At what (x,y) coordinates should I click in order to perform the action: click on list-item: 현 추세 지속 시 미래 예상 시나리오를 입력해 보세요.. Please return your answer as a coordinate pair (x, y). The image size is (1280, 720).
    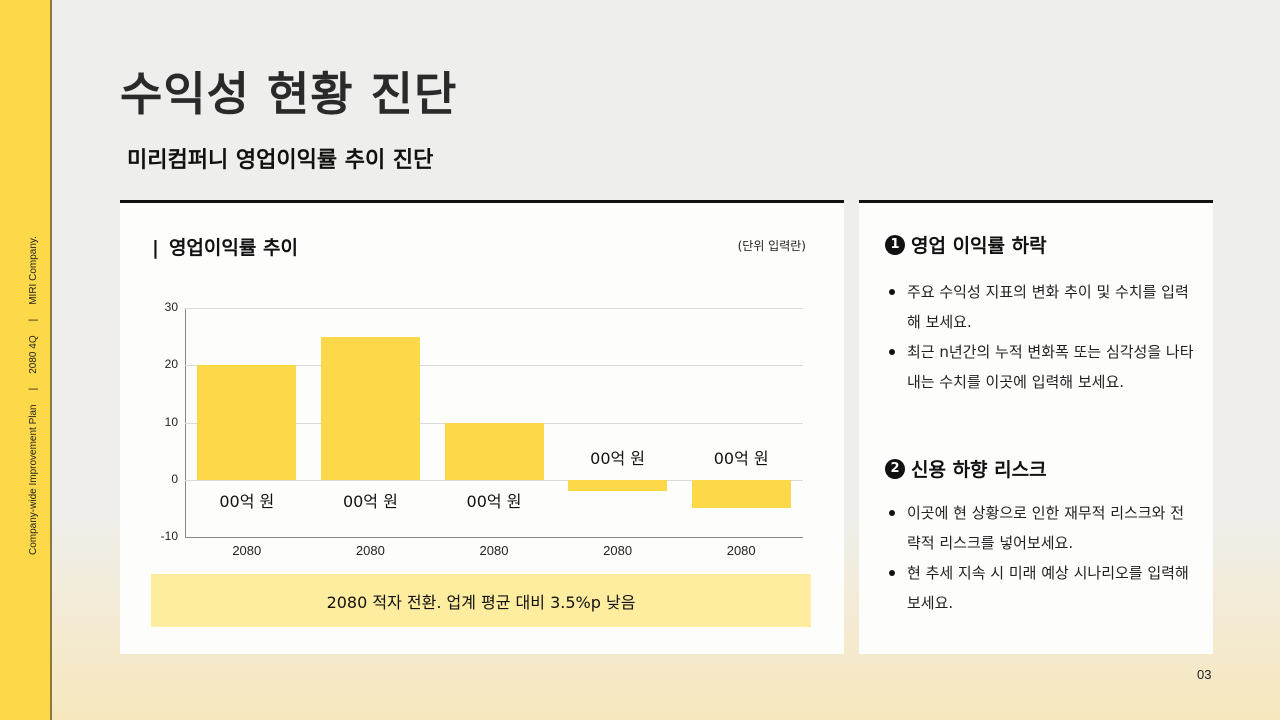
    Looking at the image, I should click on (1040, 588).